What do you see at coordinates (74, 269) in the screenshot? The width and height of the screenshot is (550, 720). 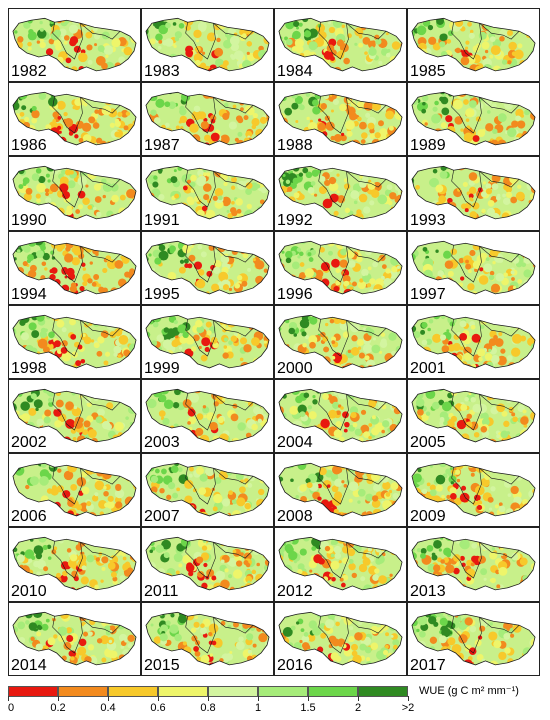 I see `region-map` at bounding box center [74, 269].